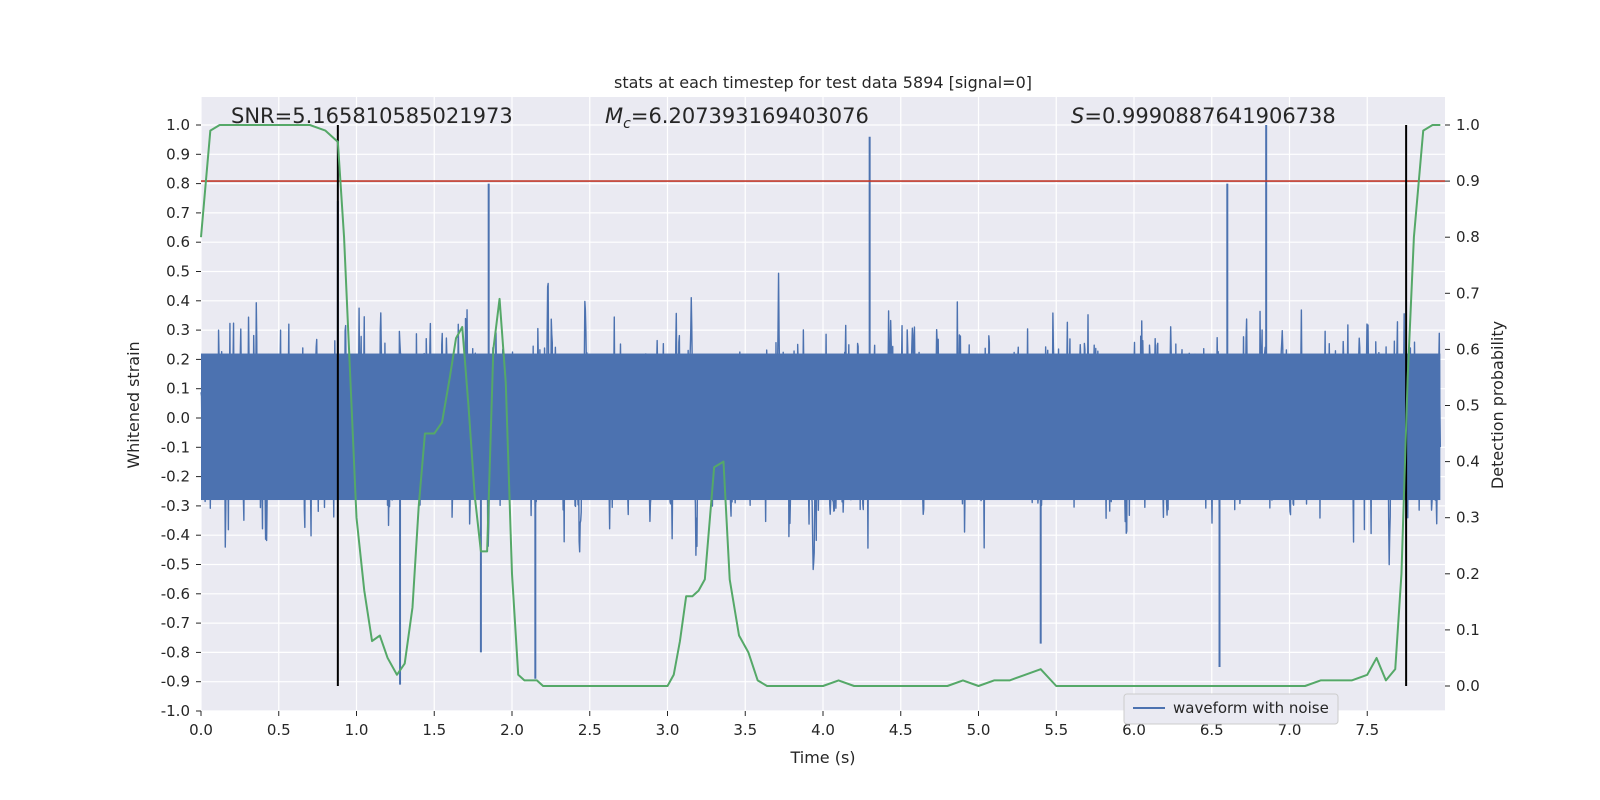 Image resolution: width=1600 pixels, height=800 pixels. Describe the element at coordinates (175, 506) in the screenshot. I see `y-tick-label: -0.3` at that location.